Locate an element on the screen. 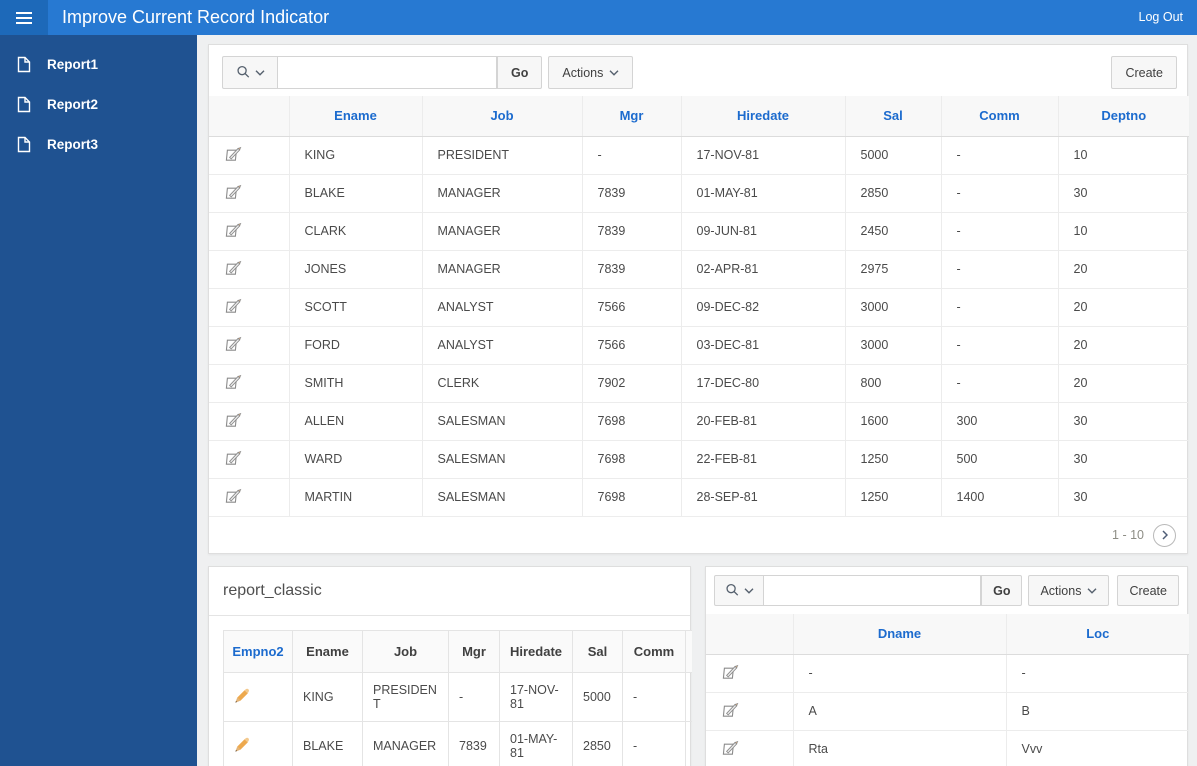 This screenshot has width=1197, height=766. table-row: KING PRESIDENT - 17-NOV-81 5000 - is located at coordinates (457, 697).